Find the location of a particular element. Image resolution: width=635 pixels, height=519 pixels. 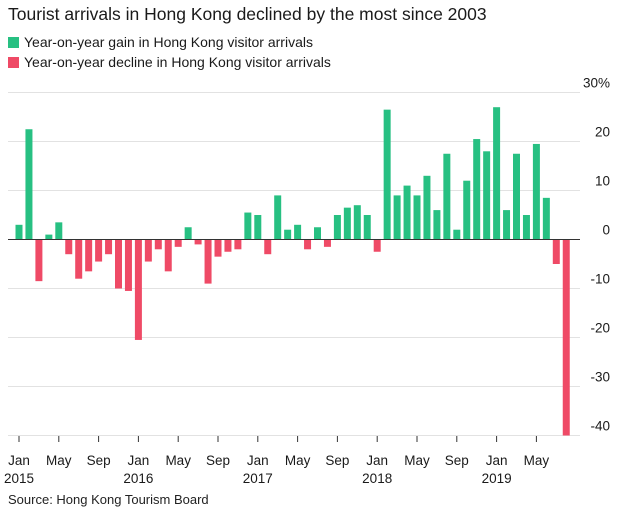

source-note: Source: Hong Kong Tourism Board is located at coordinates (108, 499).